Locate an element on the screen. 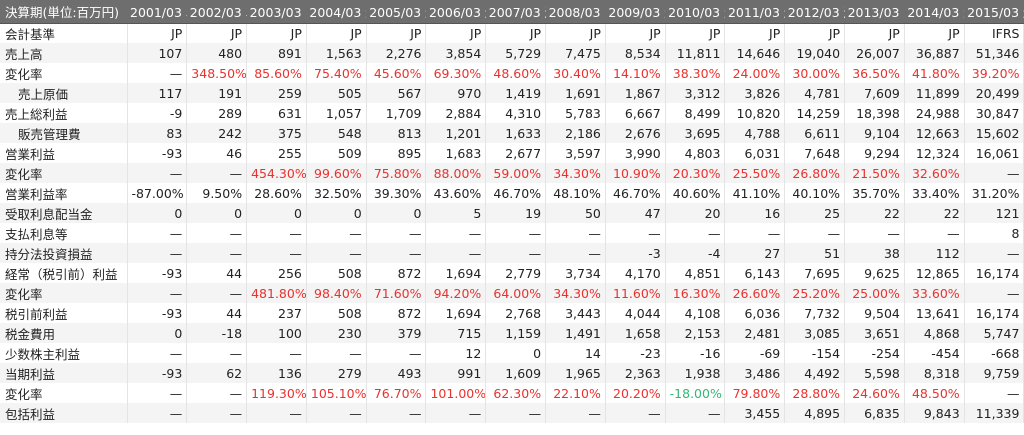 This screenshot has width=1024, height=435. table-cell: 4,170 is located at coordinates (635, 273).